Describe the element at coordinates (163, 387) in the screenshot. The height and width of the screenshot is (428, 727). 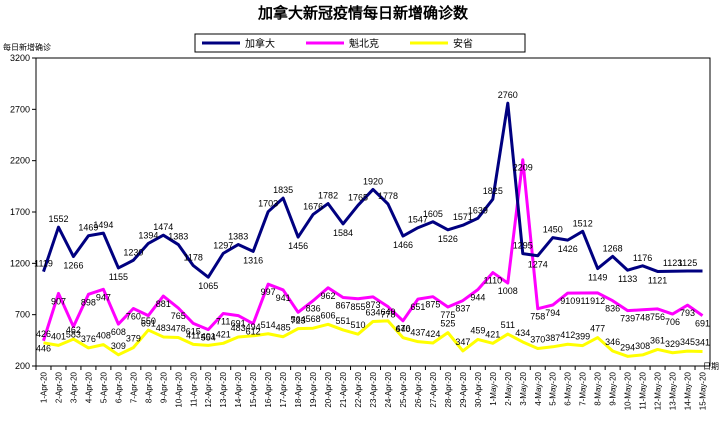
I see `x-tick-label: 9-Apr-20` at that location.